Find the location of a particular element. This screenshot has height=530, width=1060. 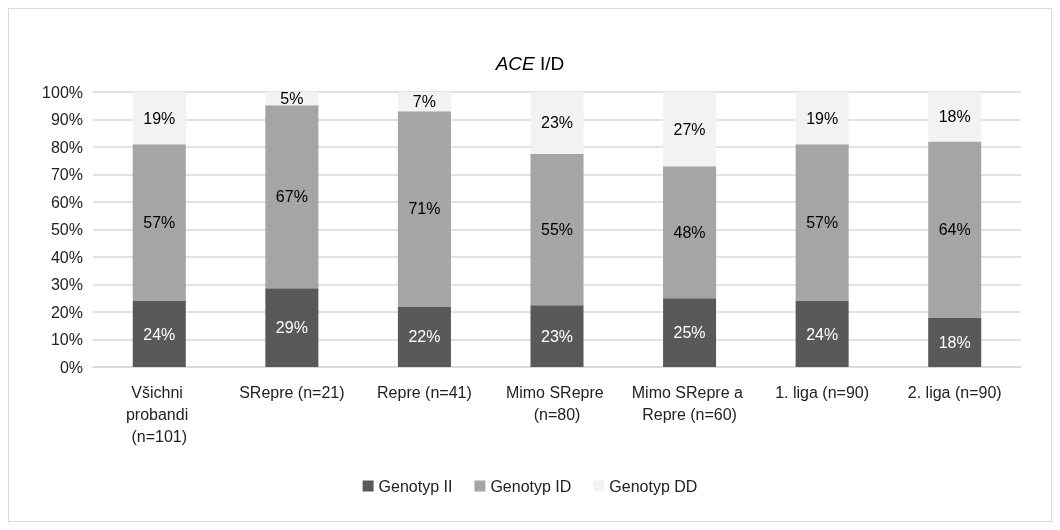

data-label: 29% is located at coordinates (291, 328).